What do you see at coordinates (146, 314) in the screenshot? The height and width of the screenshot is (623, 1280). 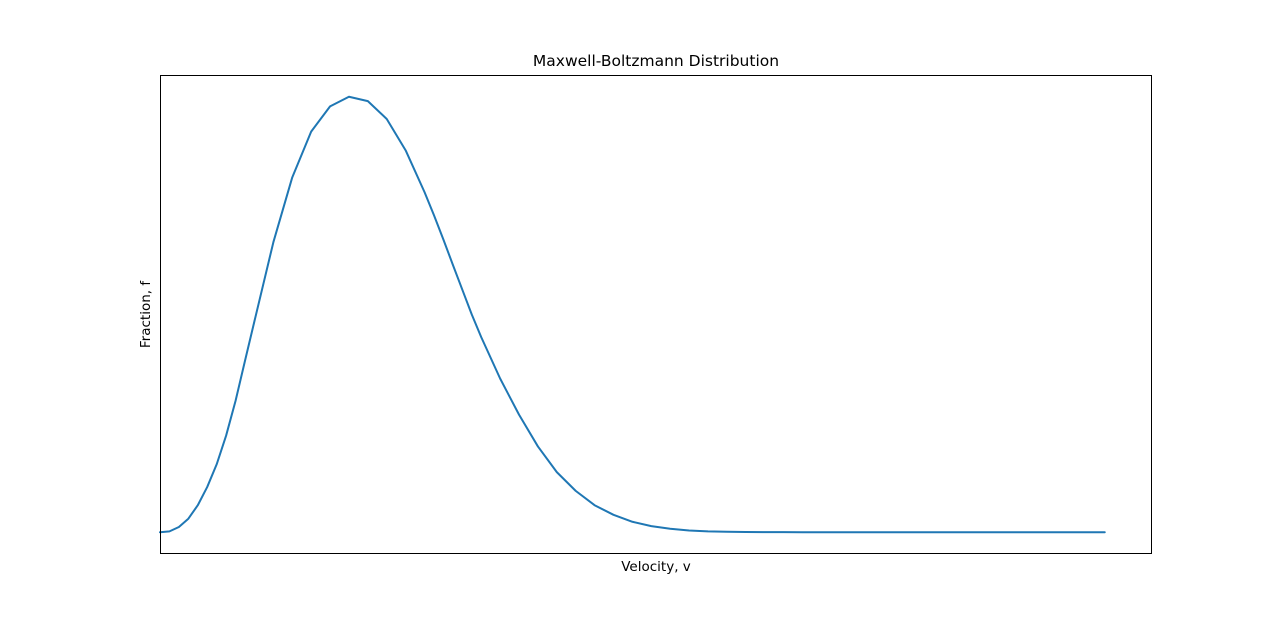 I see `y-axis-label: Fraction, f` at bounding box center [146, 314].